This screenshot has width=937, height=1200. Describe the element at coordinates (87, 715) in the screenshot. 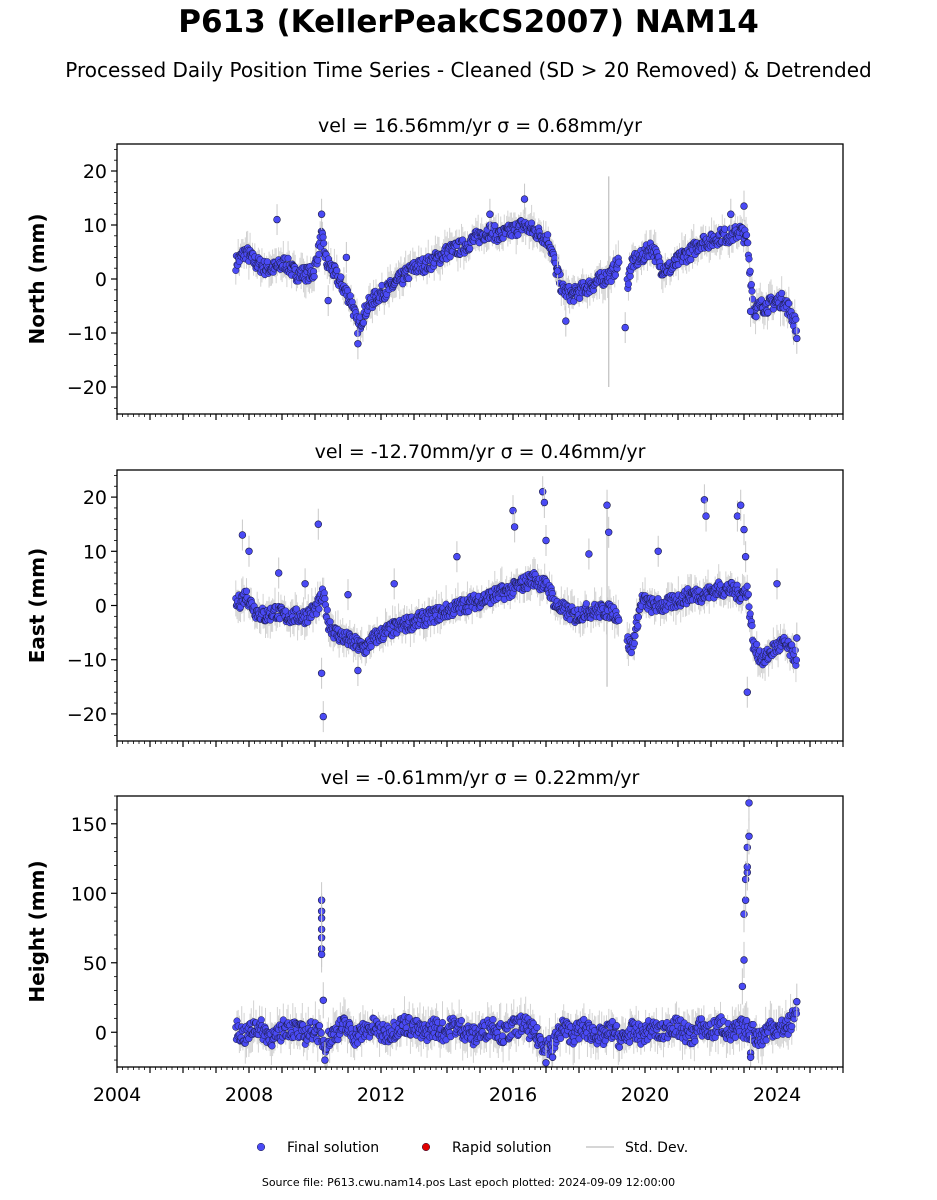

I see `y-tick-label: −20` at that location.